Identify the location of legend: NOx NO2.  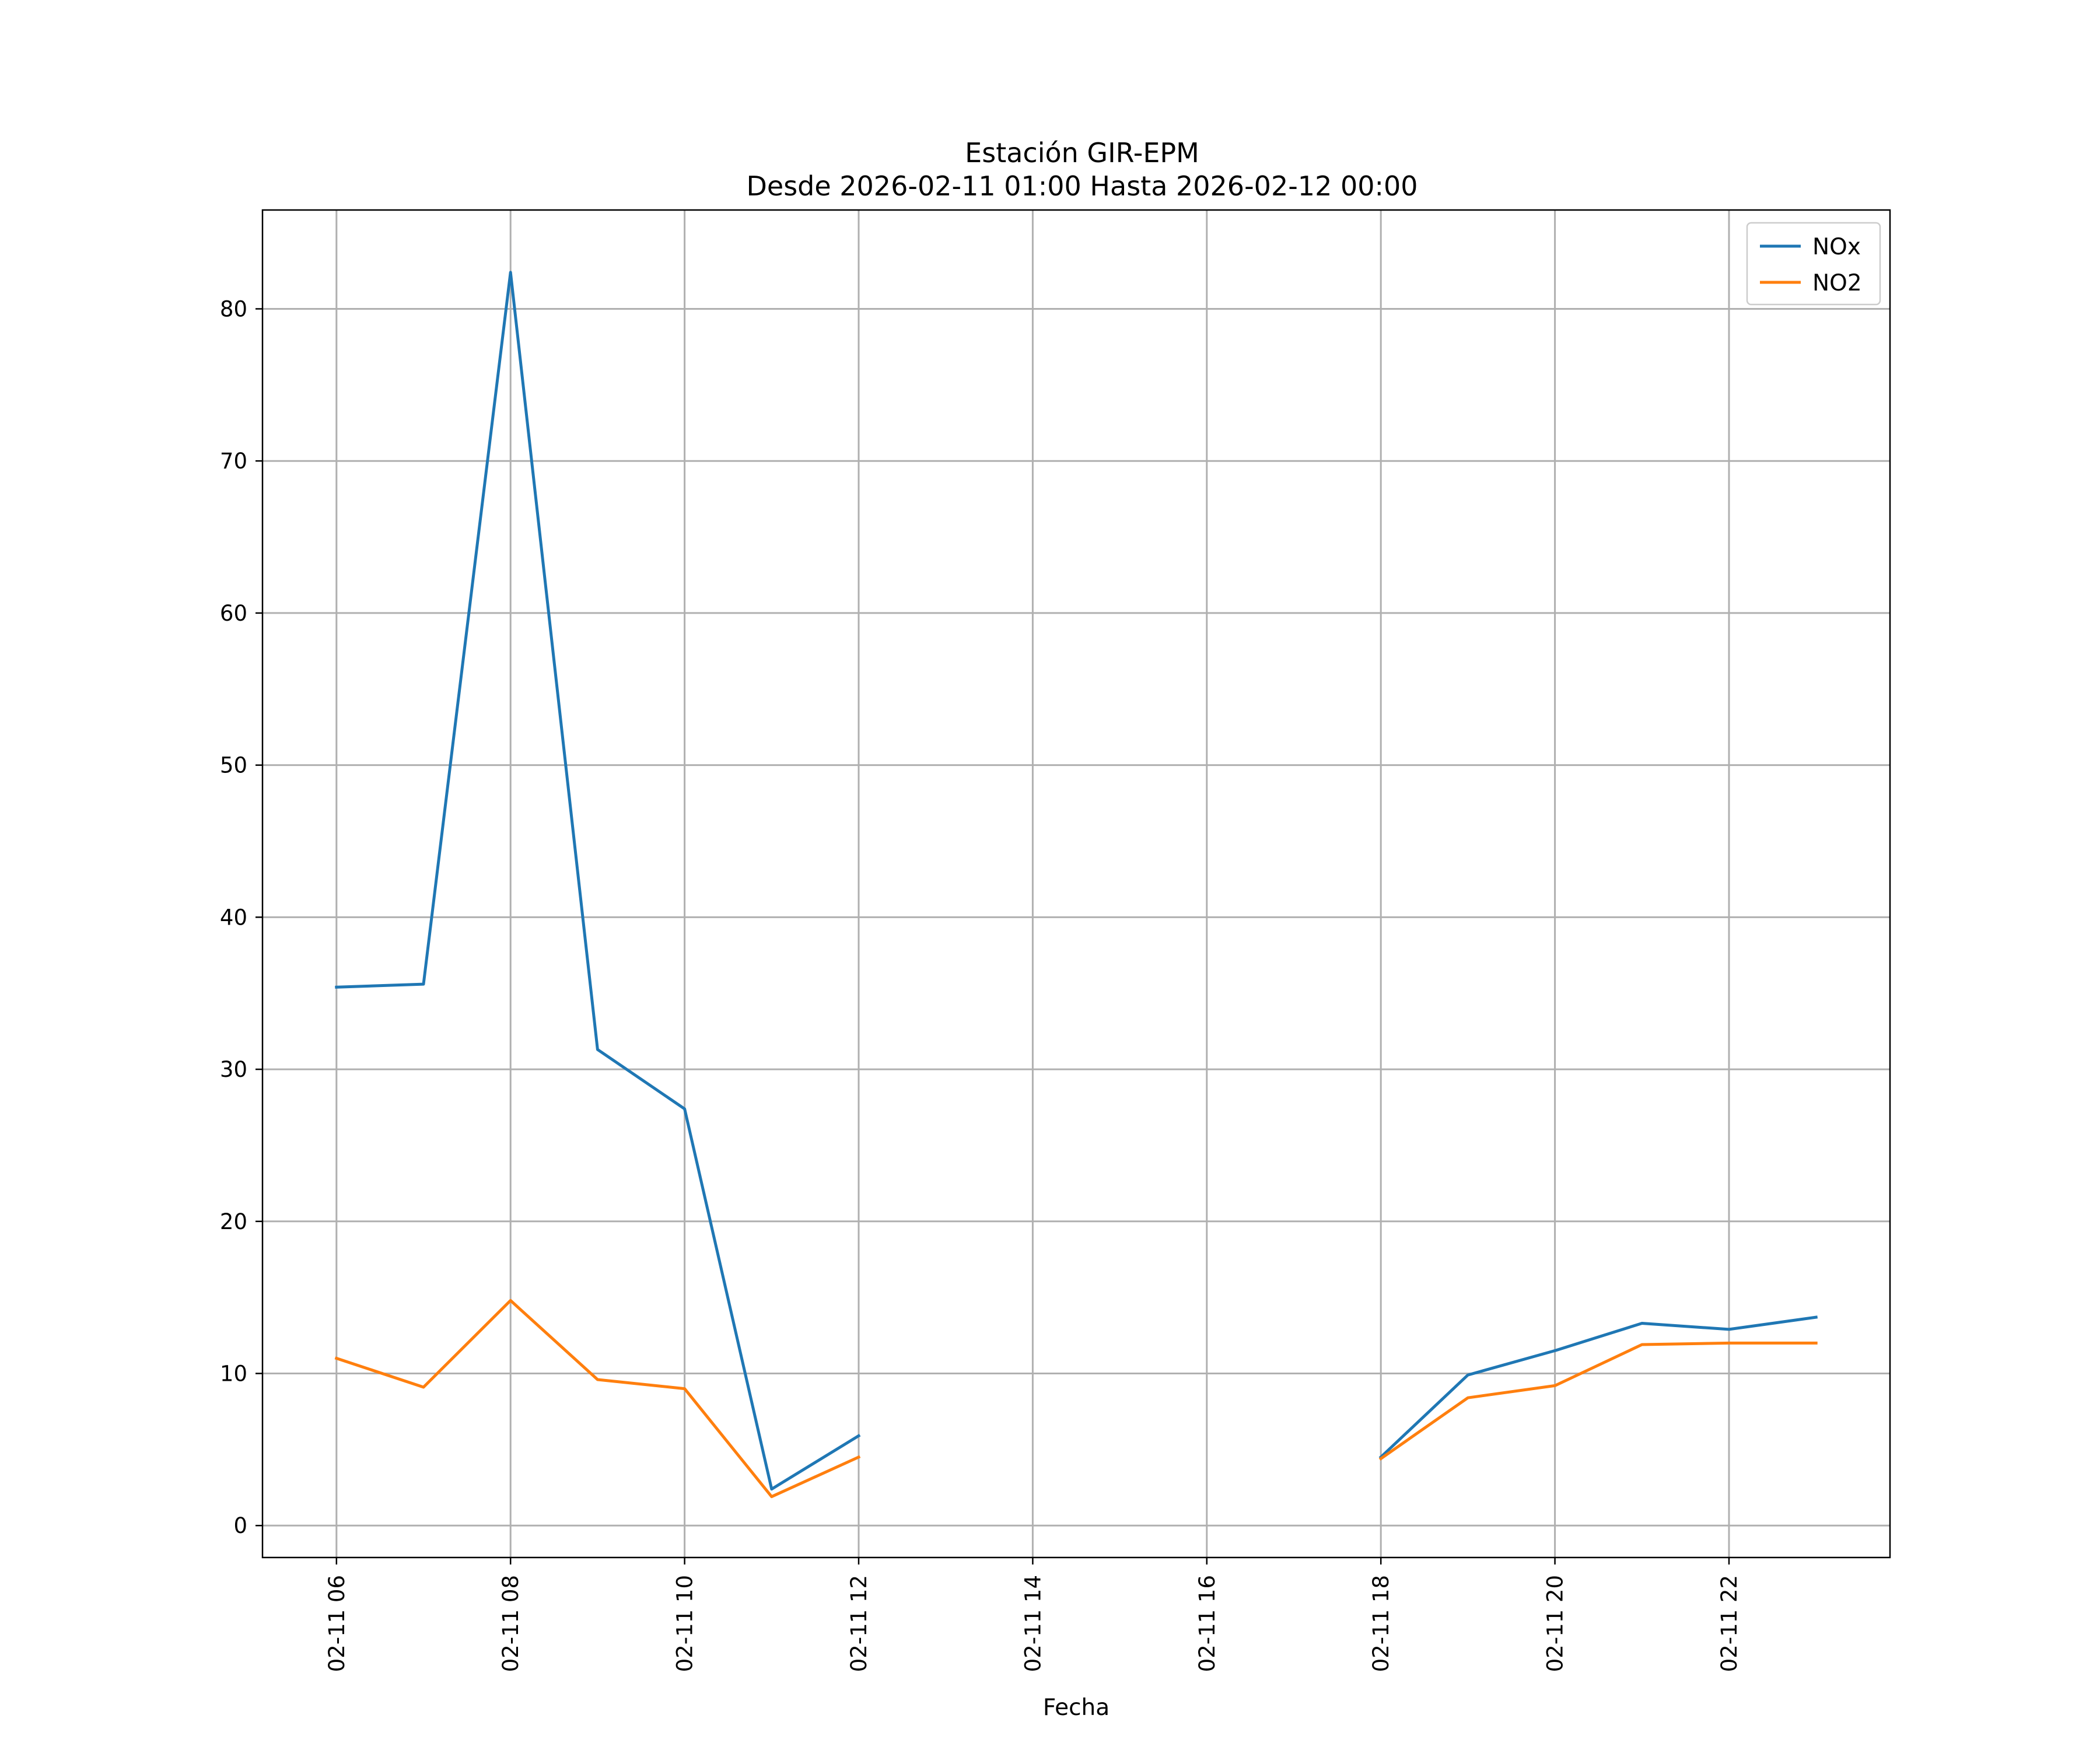
(1813, 264).